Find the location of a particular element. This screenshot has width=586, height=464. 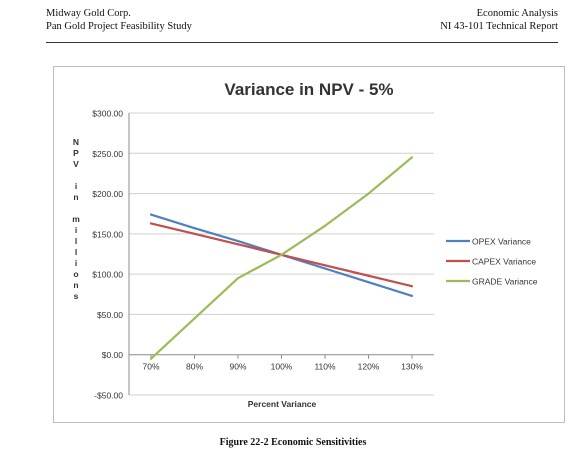

header-divider is located at coordinates (302, 42).